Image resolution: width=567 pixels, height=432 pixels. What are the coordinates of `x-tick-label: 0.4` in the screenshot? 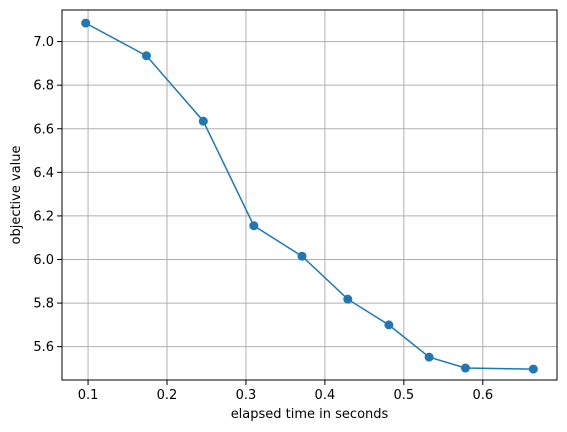 It's located at (325, 395).